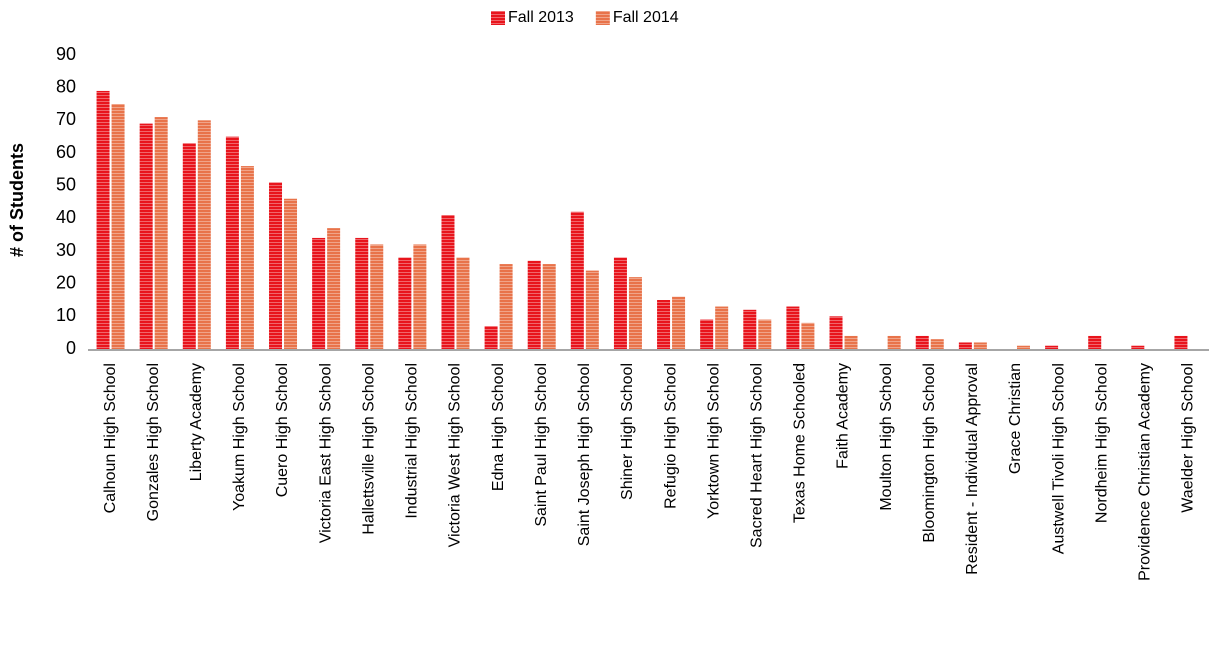 The image size is (1209, 665). What do you see at coordinates (498, 427) in the screenshot?
I see `x-tick-label: Edna High School` at bounding box center [498, 427].